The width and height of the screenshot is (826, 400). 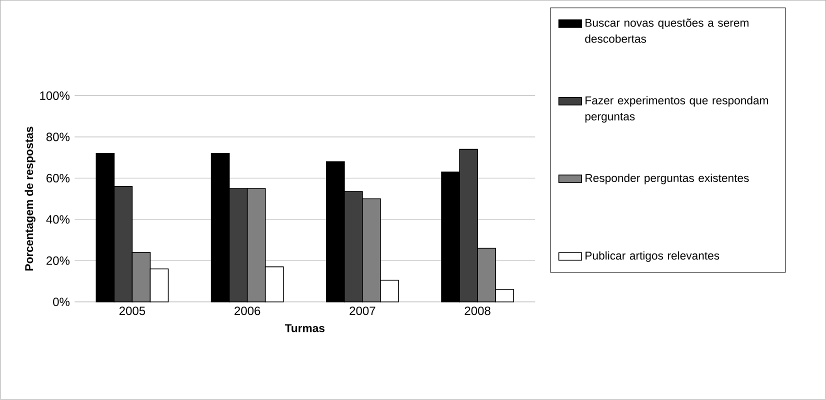 I want to click on y-tick-label: 100%, so click(x=55, y=96).